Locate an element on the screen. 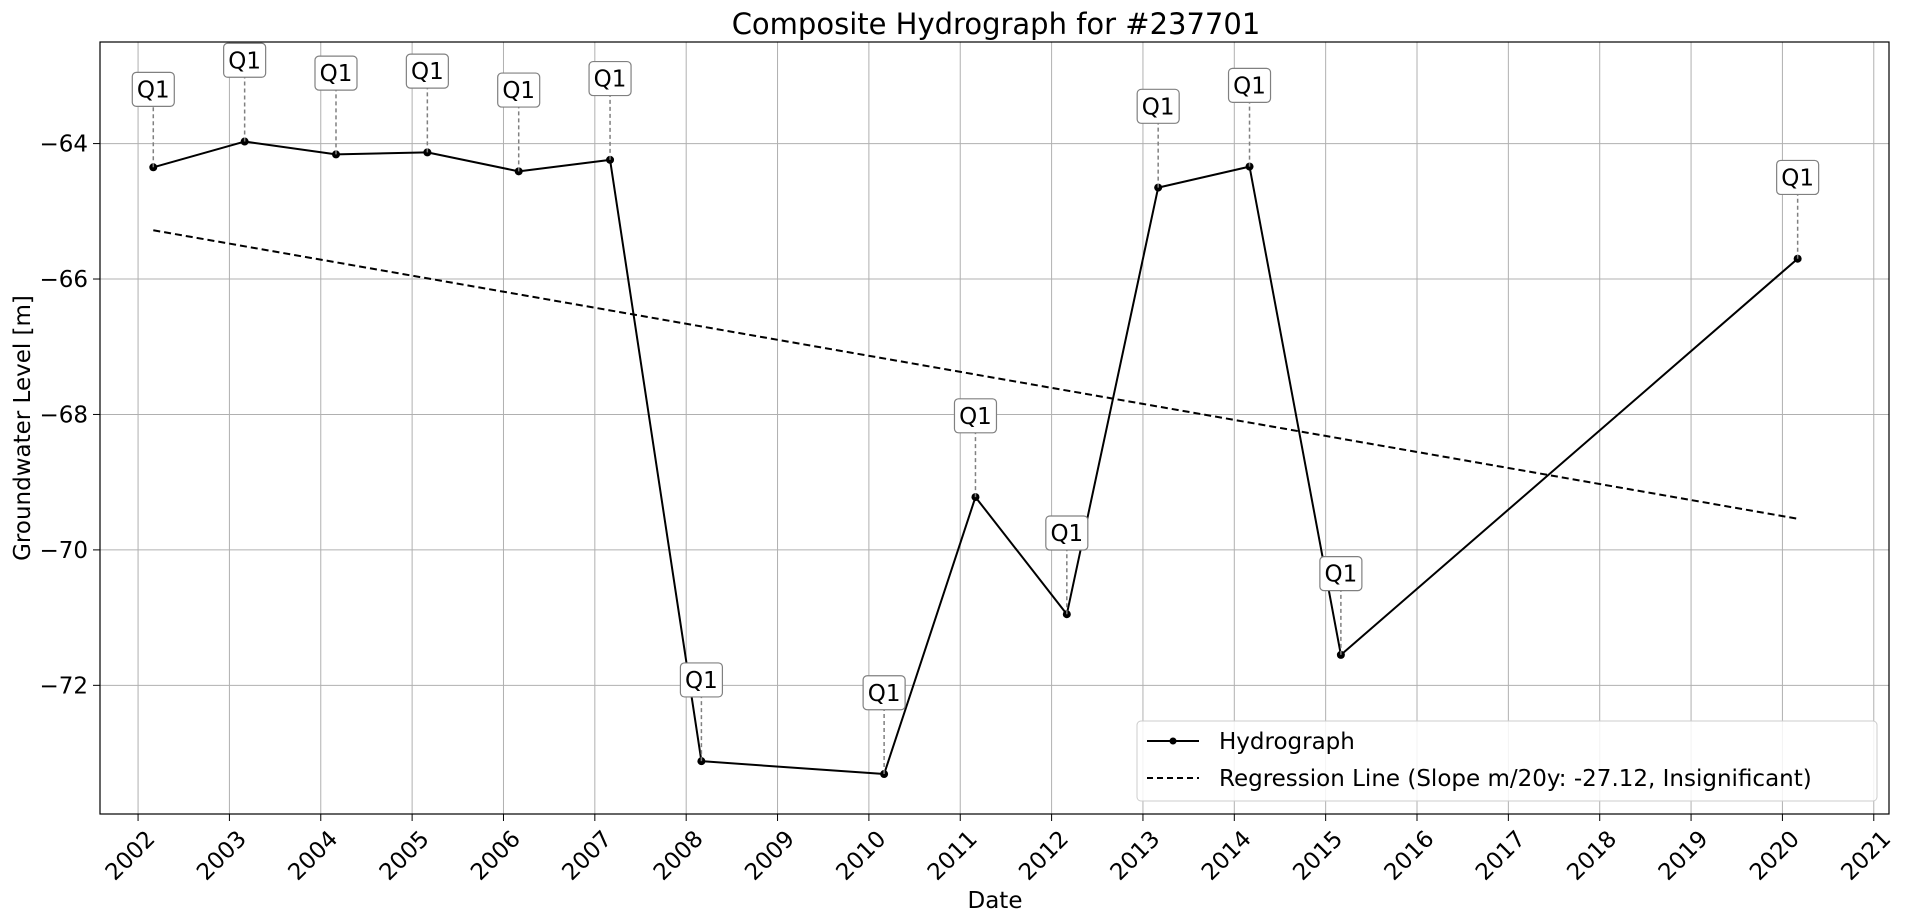  x-tick-label: 2002 is located at coordinates (131, 856).